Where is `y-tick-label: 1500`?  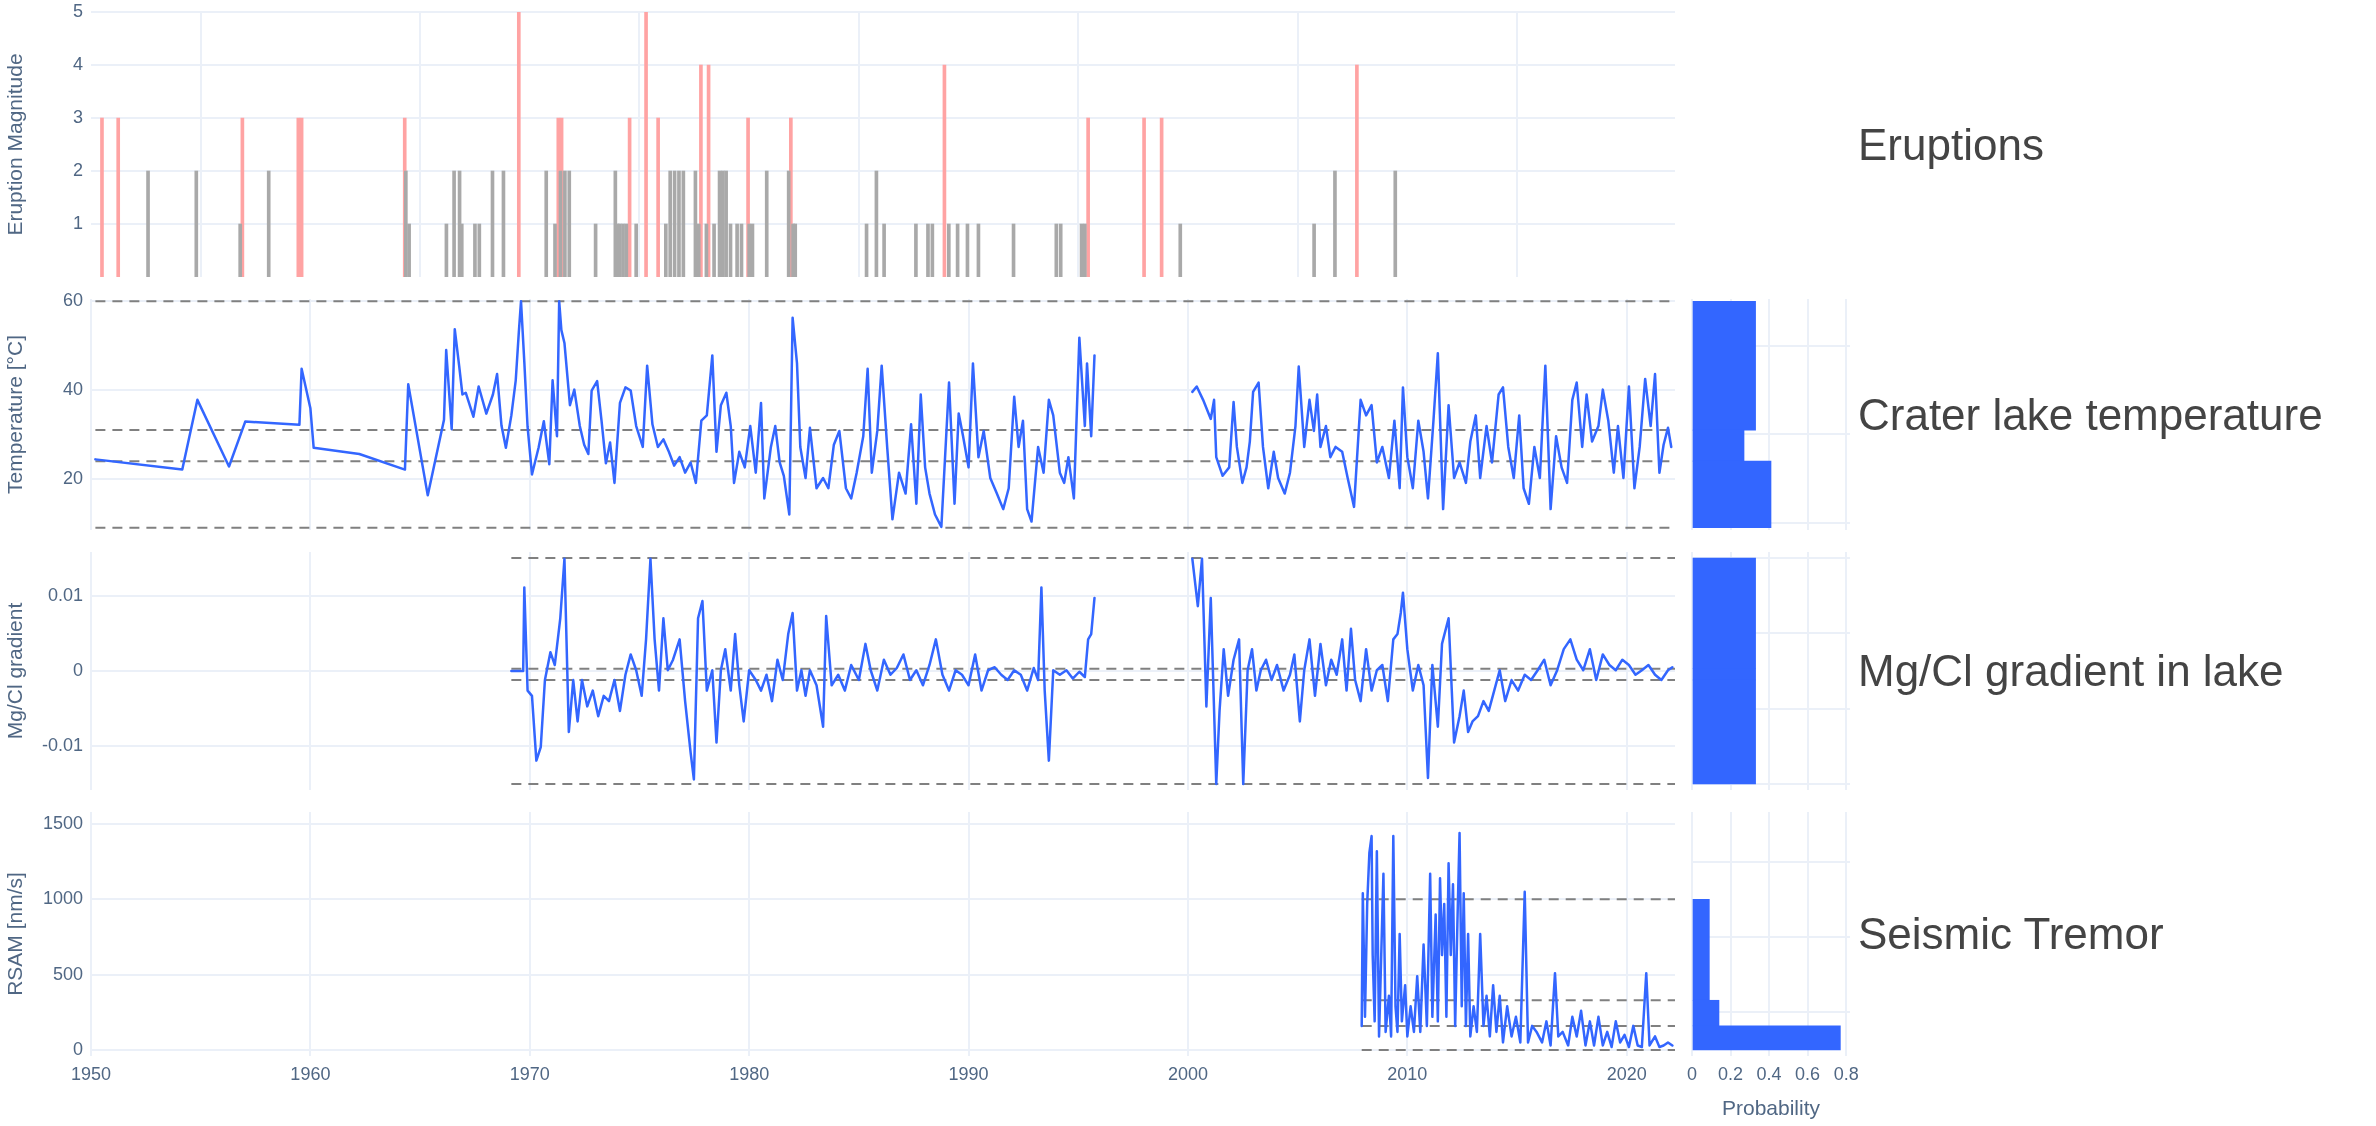 y-tick-label: 1500 is located at coordinates (62, 823).